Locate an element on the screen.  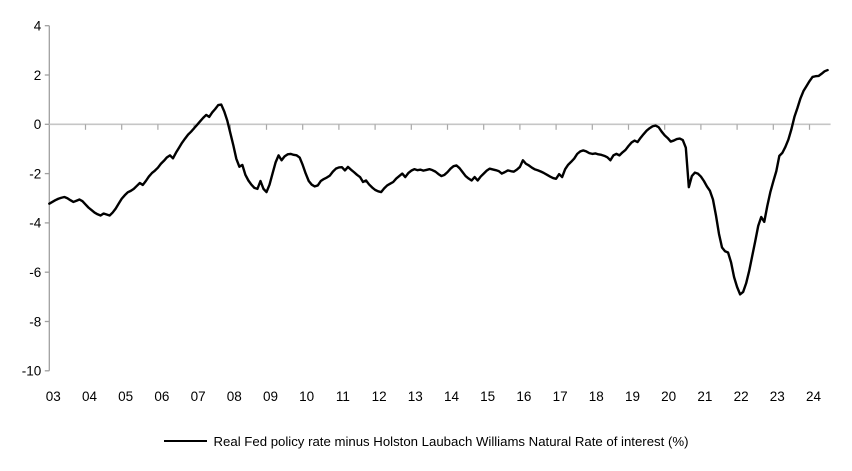
y-tick-label: 0 is located at coordinates (38, 124).